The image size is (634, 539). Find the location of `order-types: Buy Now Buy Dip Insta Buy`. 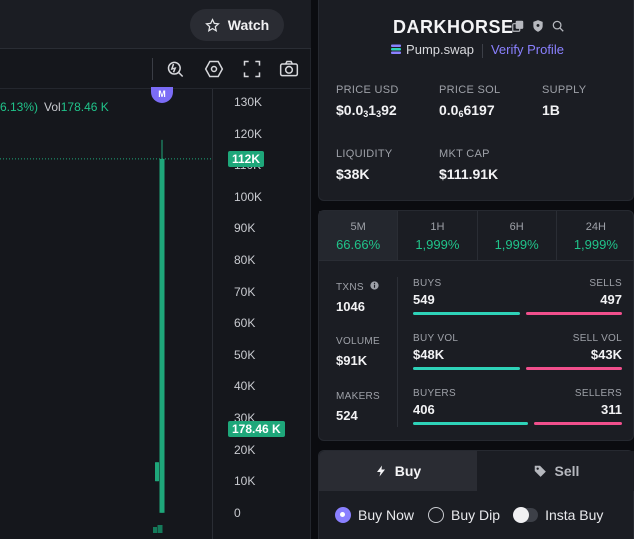

order-types: Buy Now Buy Dip Insta Buy is located at coordinates (469, 515).